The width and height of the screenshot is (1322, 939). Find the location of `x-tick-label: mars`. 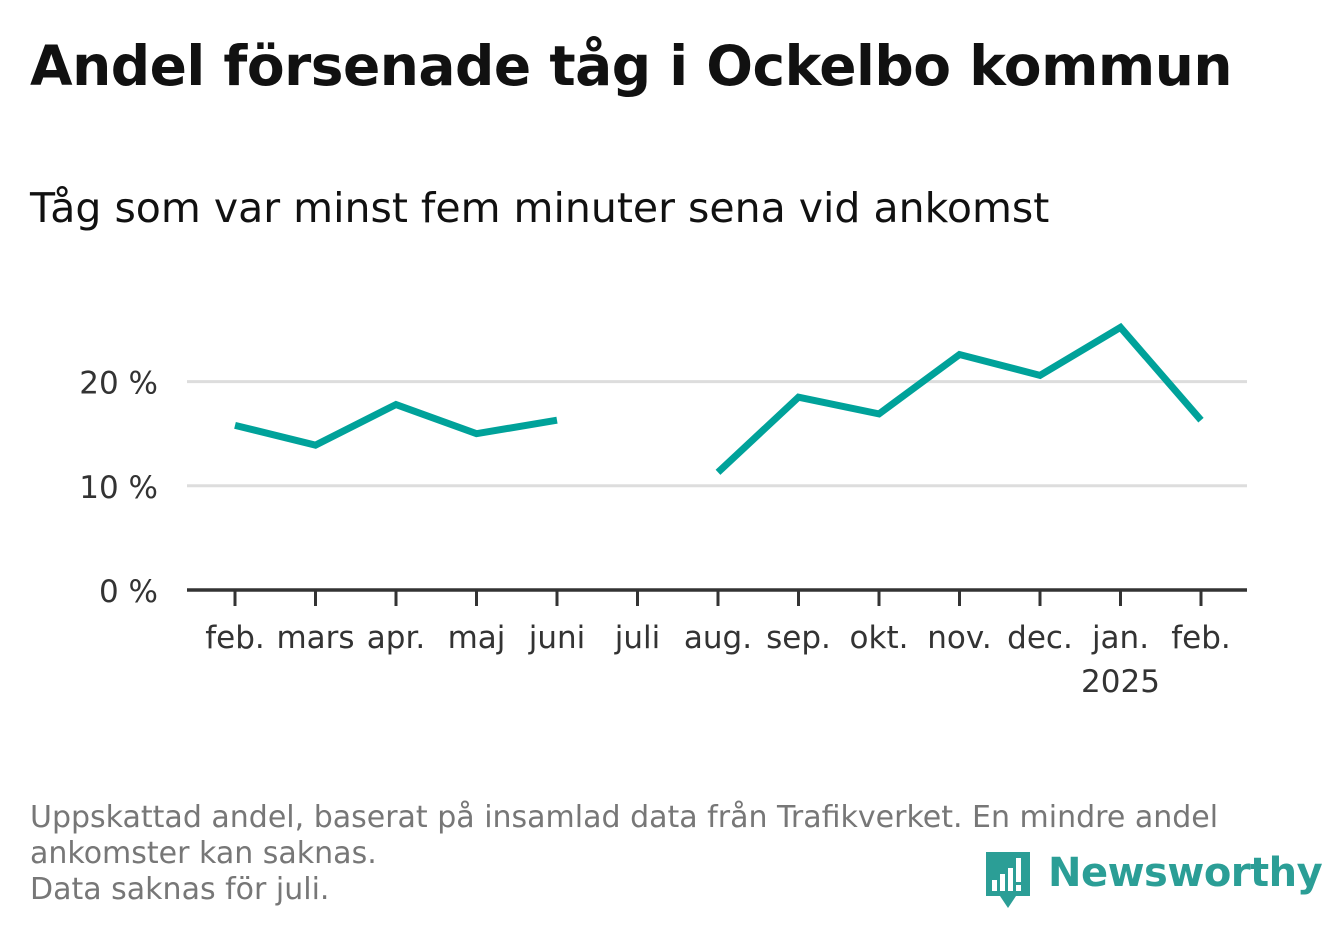

x-tick-label: mars is located at coordinates (315, 638).